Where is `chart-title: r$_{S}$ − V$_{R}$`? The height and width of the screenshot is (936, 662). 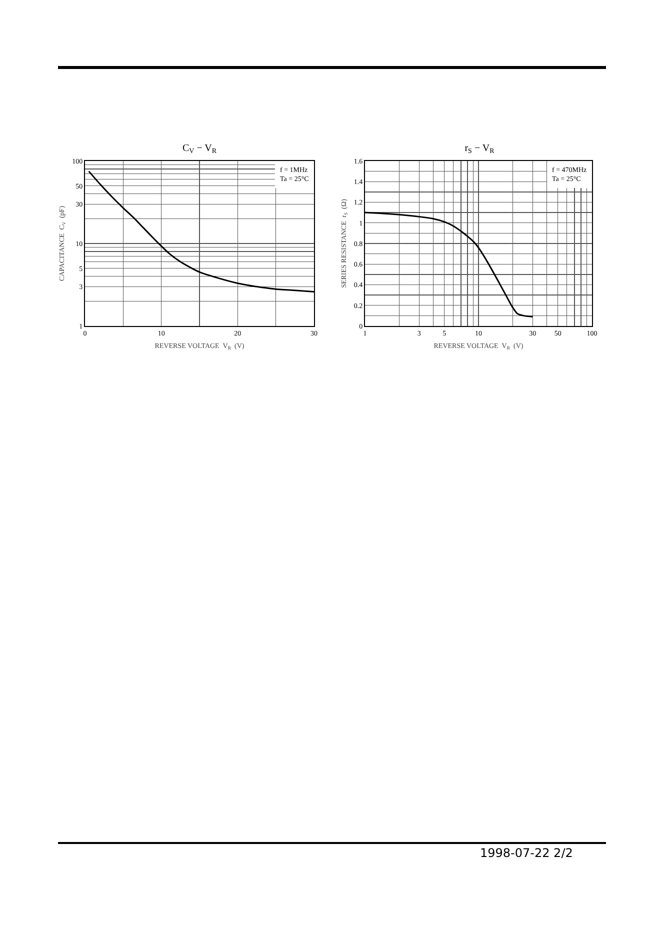
chart-title: r$_{S}$ − V$_{R}$ is located at coordinates (479, 149).